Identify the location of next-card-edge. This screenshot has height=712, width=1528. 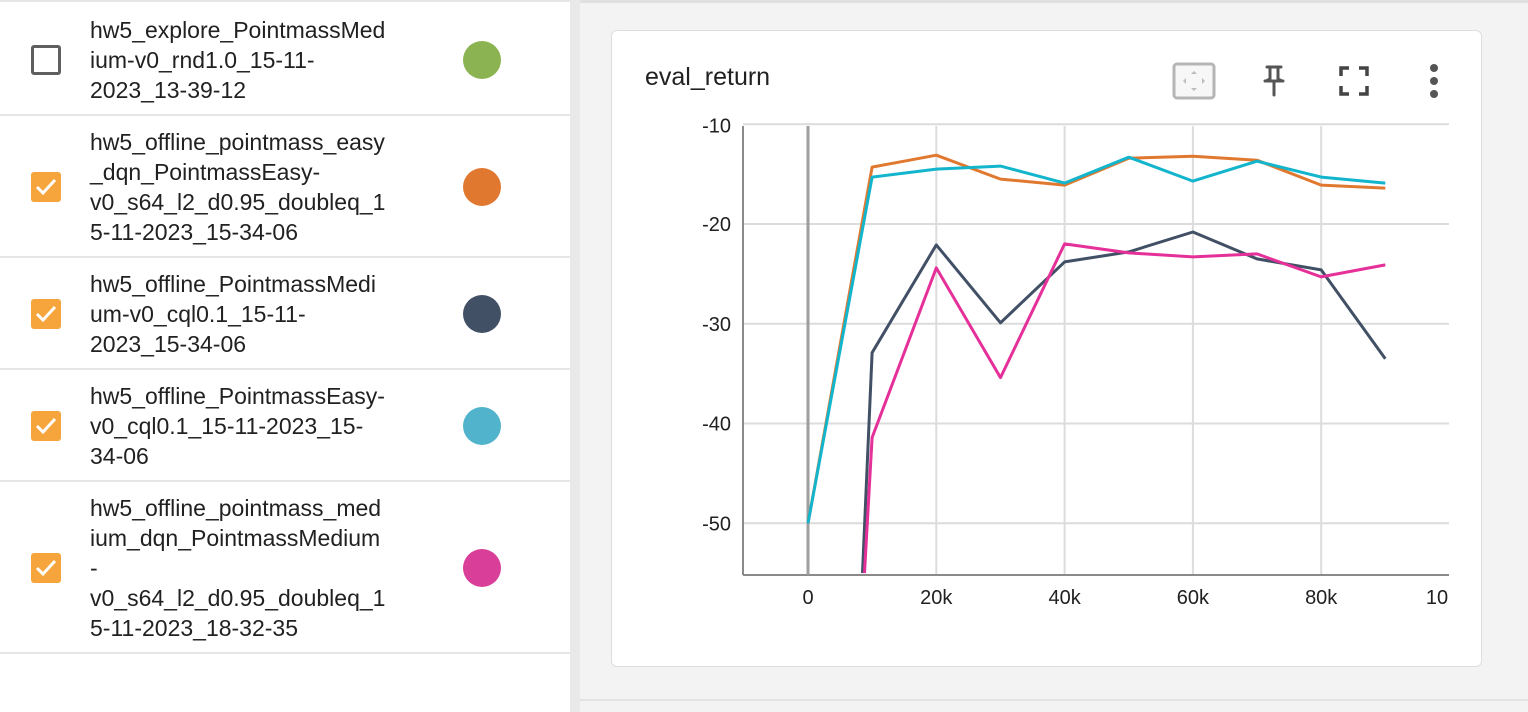
(1054, 700).